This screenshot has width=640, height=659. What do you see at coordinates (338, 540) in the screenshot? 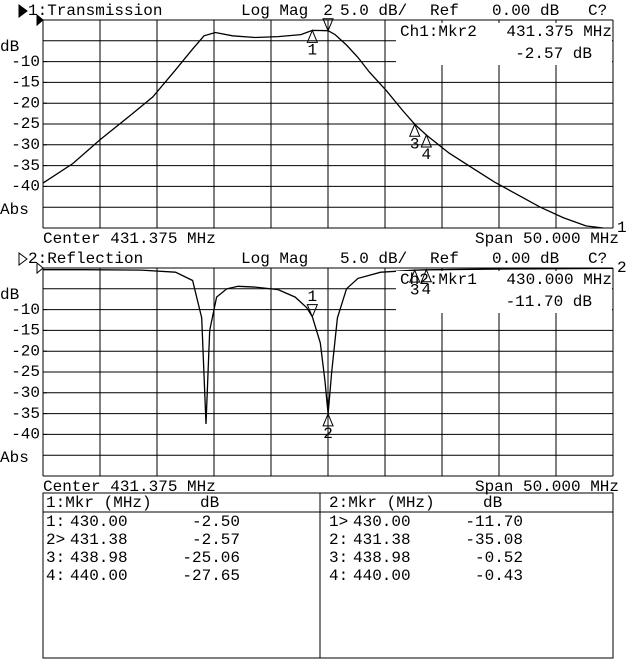
I see `marker-id: 2:` at bounding box center [338, 540].